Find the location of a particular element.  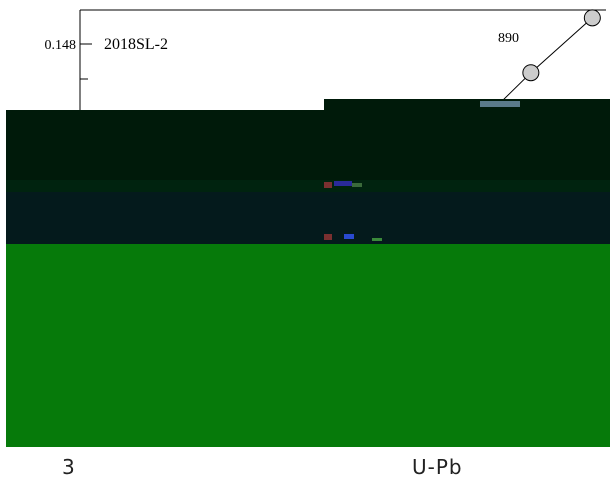

overlay-band-dark is located at coordinates (308, 145).